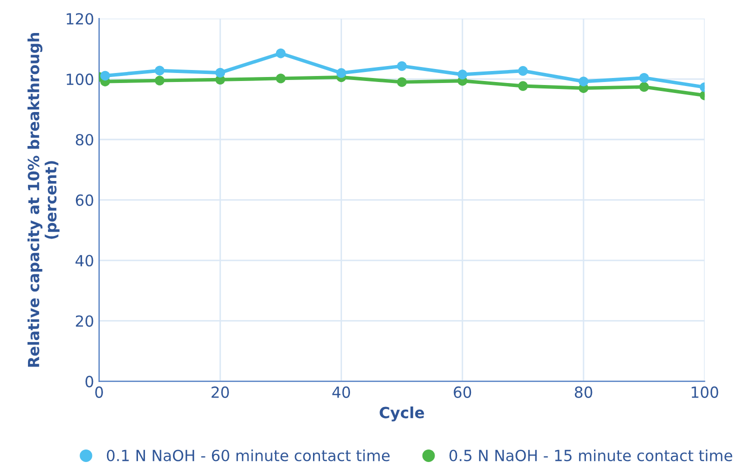  What do you see at coordinates (90, 382) in the screenshot?
I see `y-tick-label: 0` at bounding box center [90, 382].